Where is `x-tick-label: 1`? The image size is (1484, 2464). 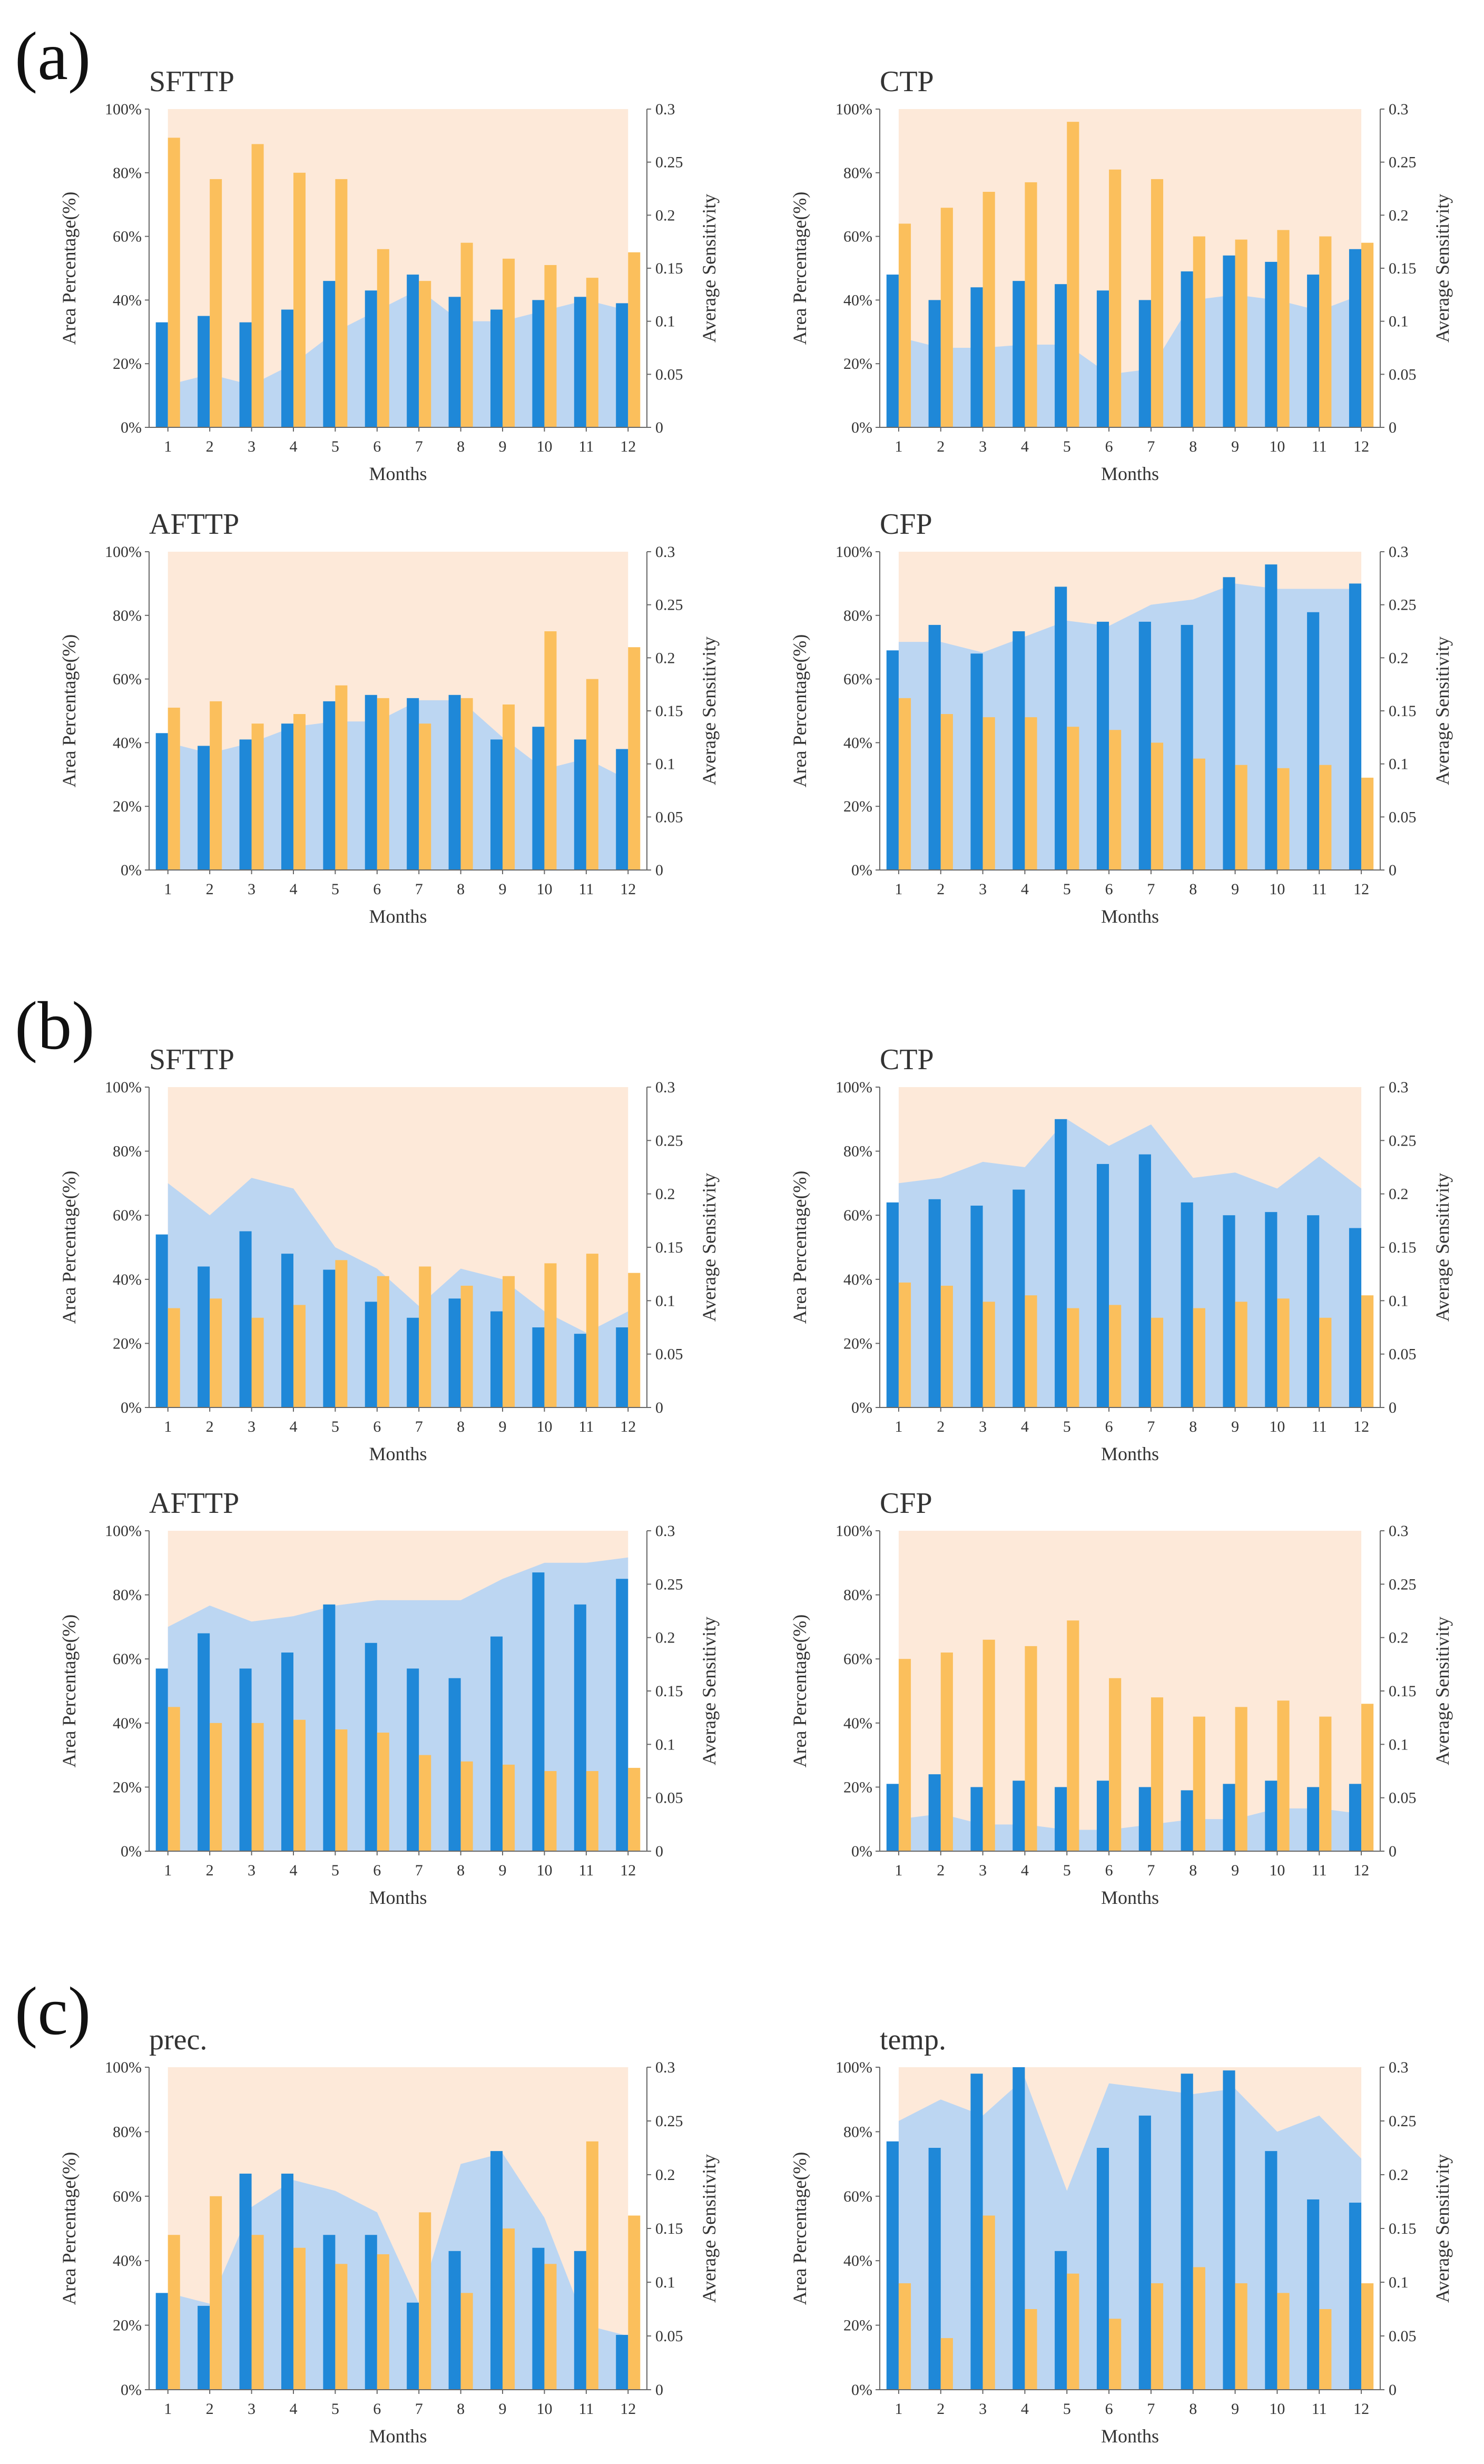
x-tick-label: 1 is located at coordinates (168, 2409).